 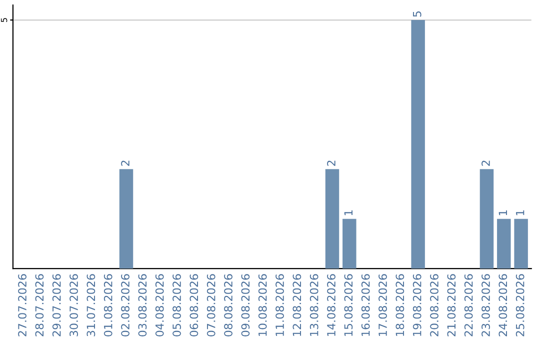 I want to click on x-tick-label: 21.08.2026, so click(x=451, y=305).